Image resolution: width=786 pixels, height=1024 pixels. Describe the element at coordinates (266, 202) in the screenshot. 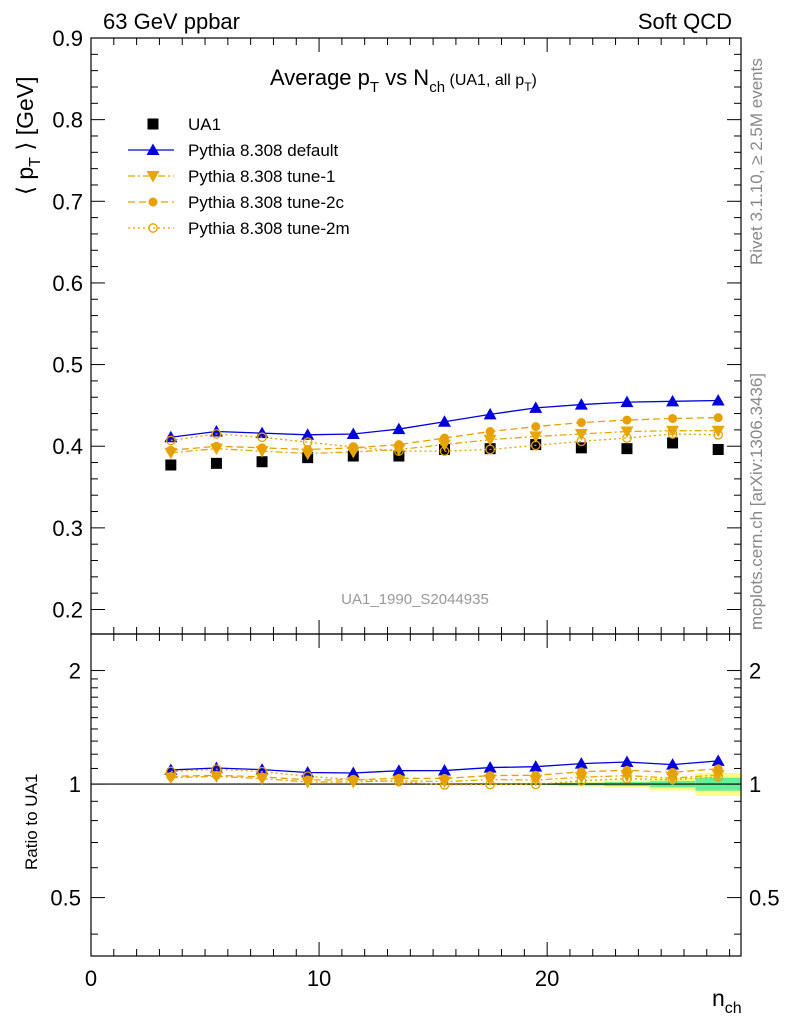

I see `legend-label: Pythia 8.308 tune-2c` at that location.